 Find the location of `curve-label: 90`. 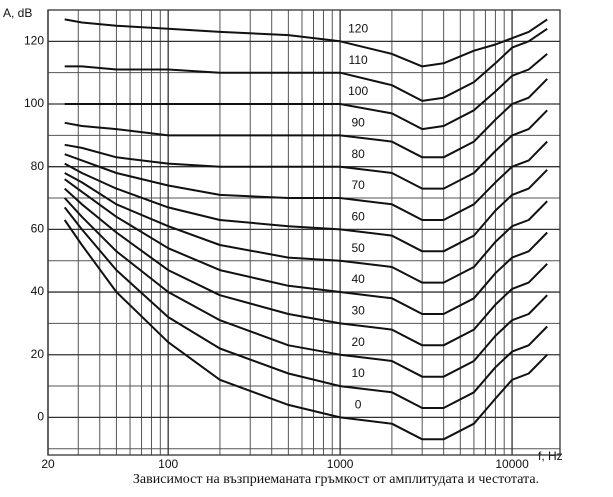

curve-label: 90 is located at coordinates (358, 123).